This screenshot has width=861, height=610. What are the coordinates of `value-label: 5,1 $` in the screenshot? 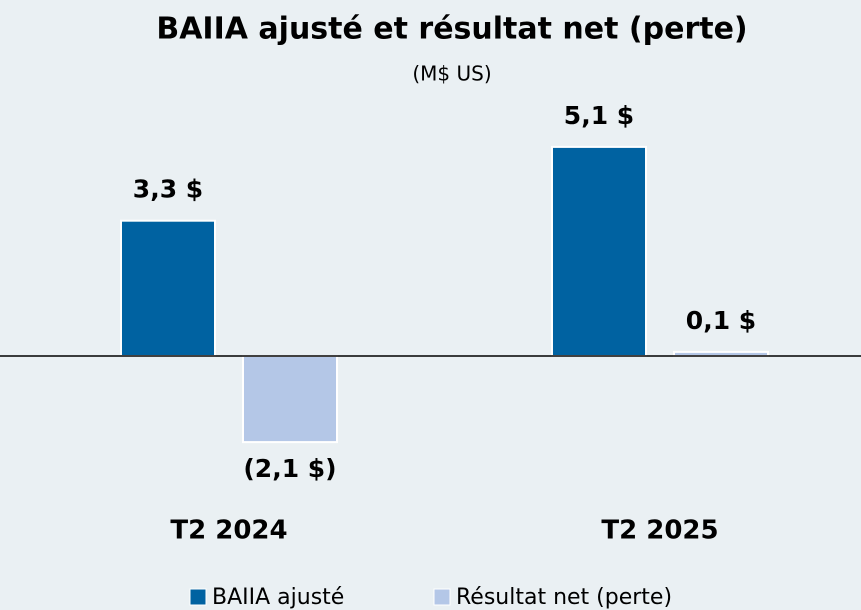 It's located at (599, 115).